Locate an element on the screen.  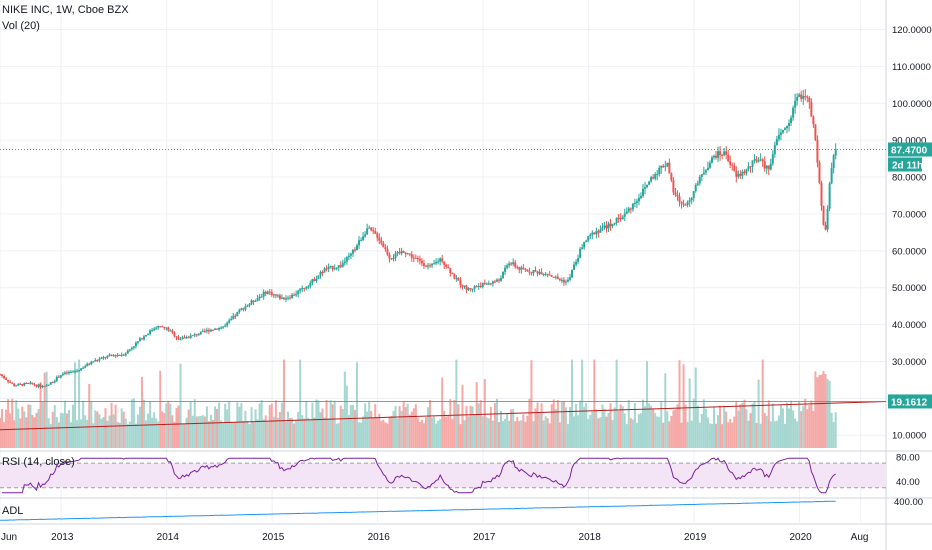
date-tick-label: 2014 is located at coordinates (168, 537).